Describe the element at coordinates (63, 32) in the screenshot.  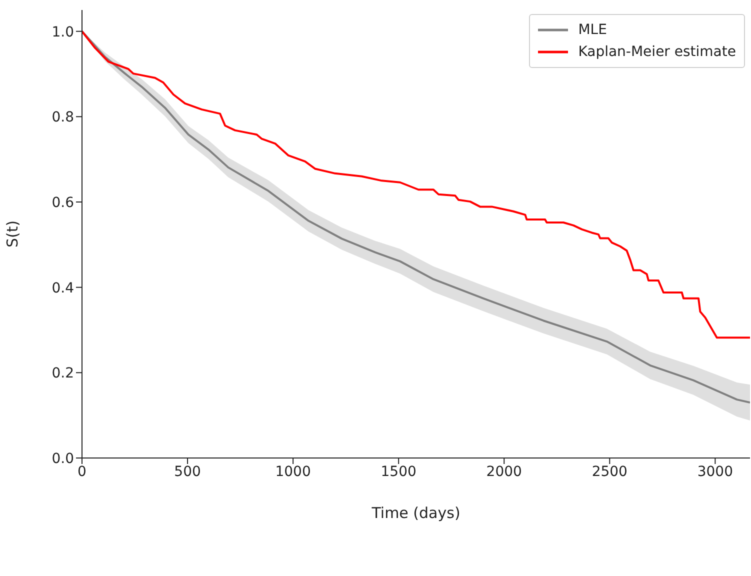
I see `y-tick-label: 1.0` at that location.